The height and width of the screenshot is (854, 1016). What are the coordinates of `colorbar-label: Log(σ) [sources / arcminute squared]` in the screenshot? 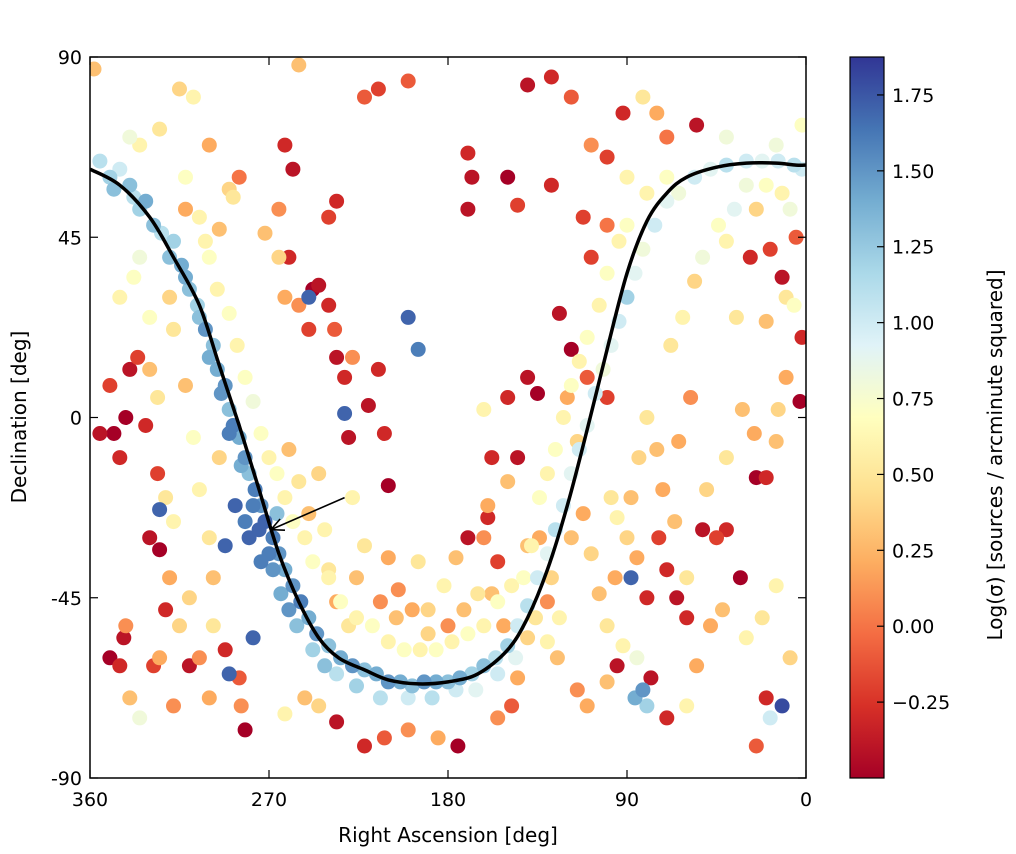 It's located at (995, 454).